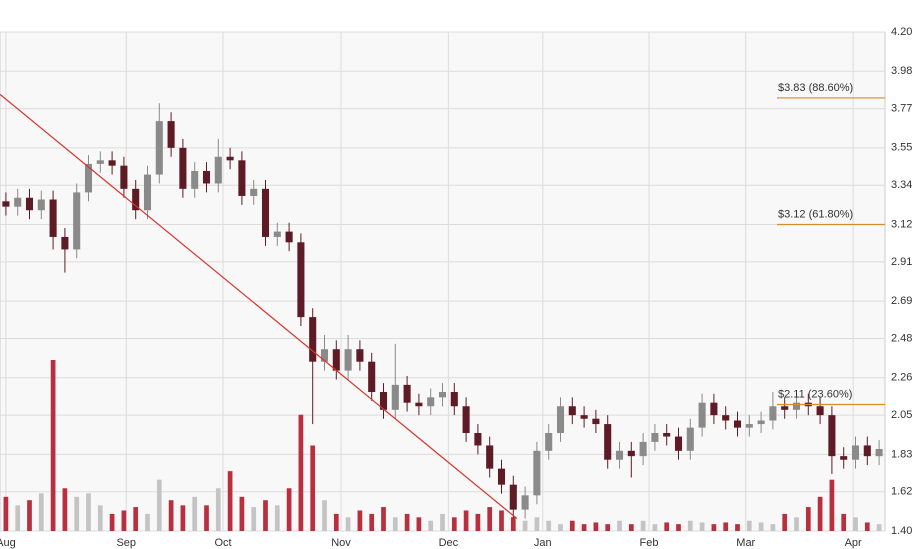  What do you see at coordinates (649, 543) in the screenshot?
I see `x-tick-label: Feb` at bounding box center [649, 543].